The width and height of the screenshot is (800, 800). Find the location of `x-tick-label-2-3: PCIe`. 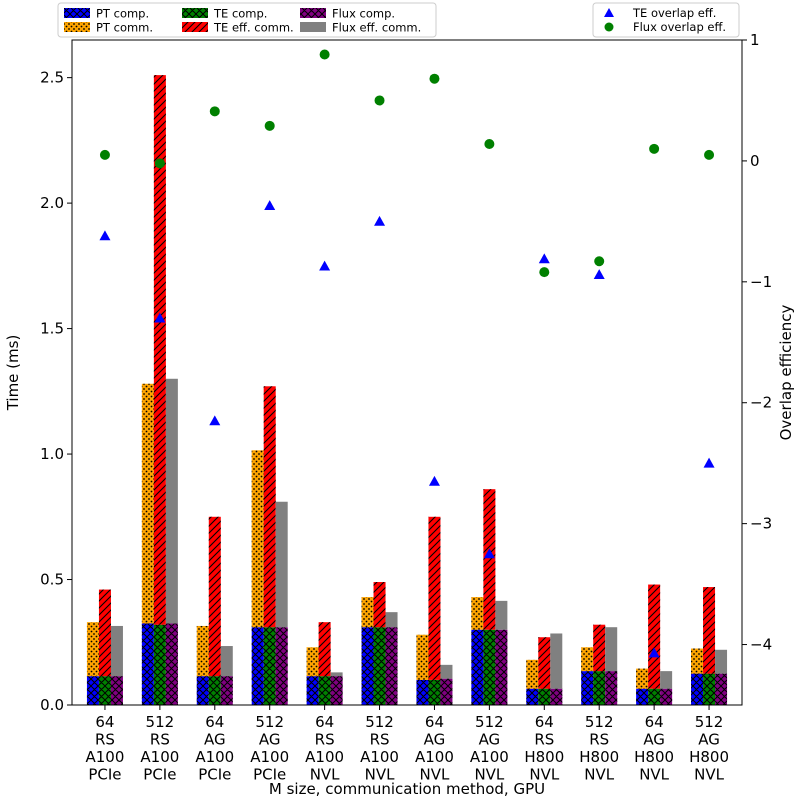

x-tick-label-2-3: PCIe is located at coordinates (214, 775).